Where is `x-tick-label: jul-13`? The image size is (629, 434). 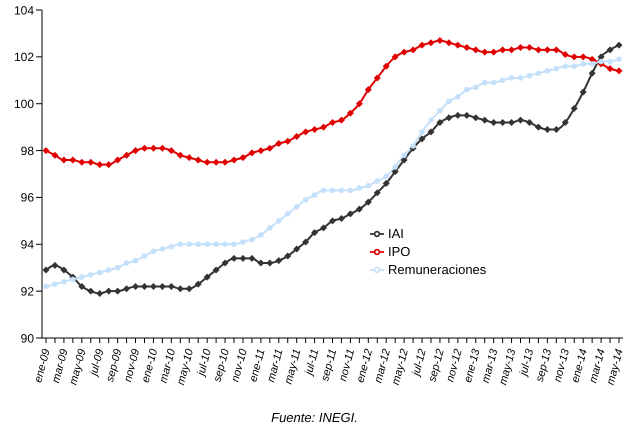 x-tick-label: jul-13 is located at coordinates (526, 362).